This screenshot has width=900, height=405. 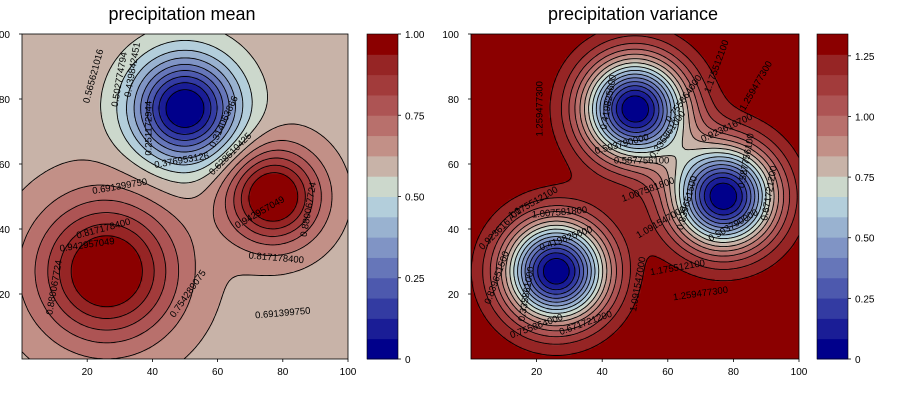 I want to click on panel-title-mean: precipitation mean, so click(x=181, y=14).